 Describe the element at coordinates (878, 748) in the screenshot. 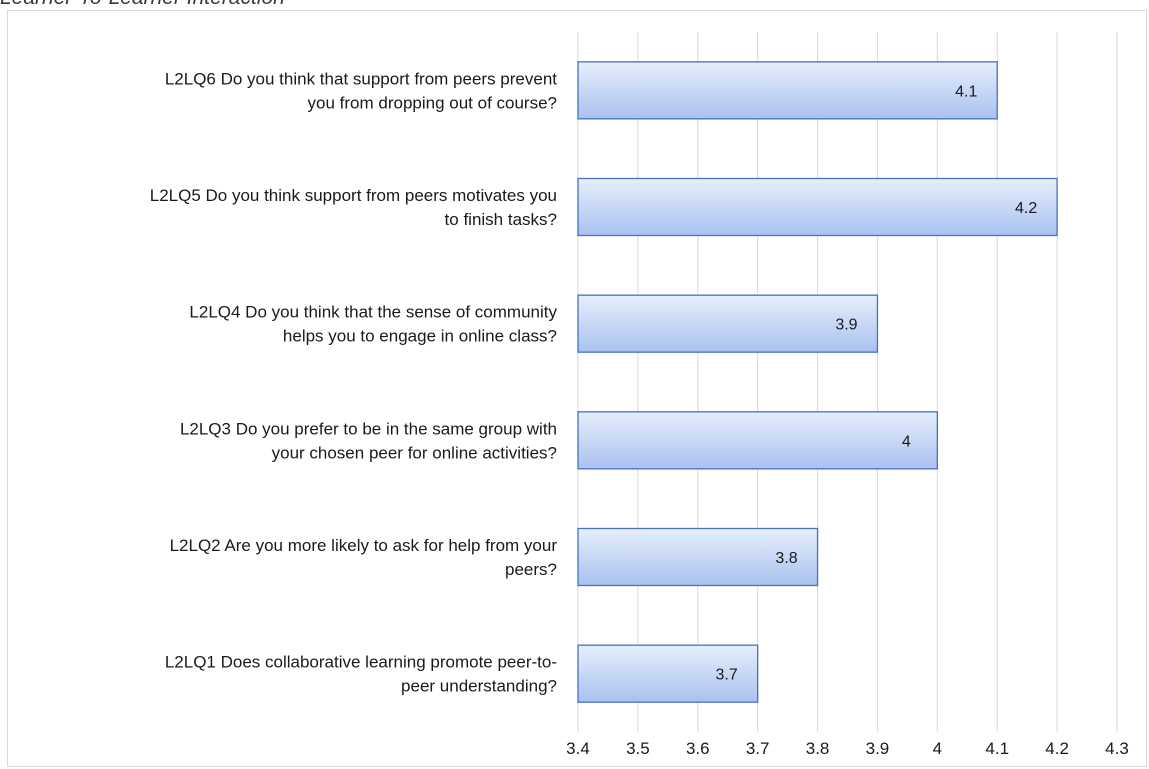

I see `x-tick-label: 3.9` at that location.